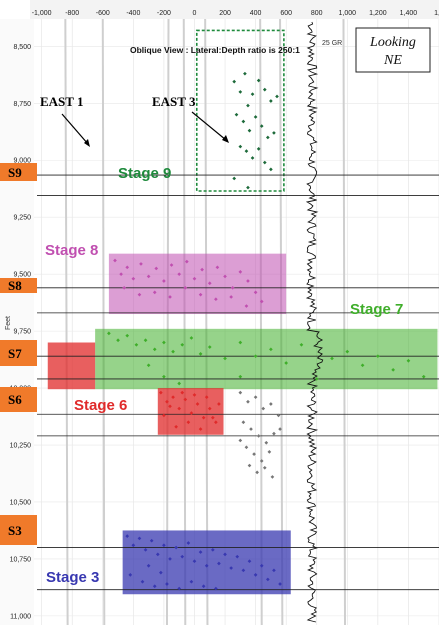  I want to click on x-tick-label: 800, so click(317, 13).